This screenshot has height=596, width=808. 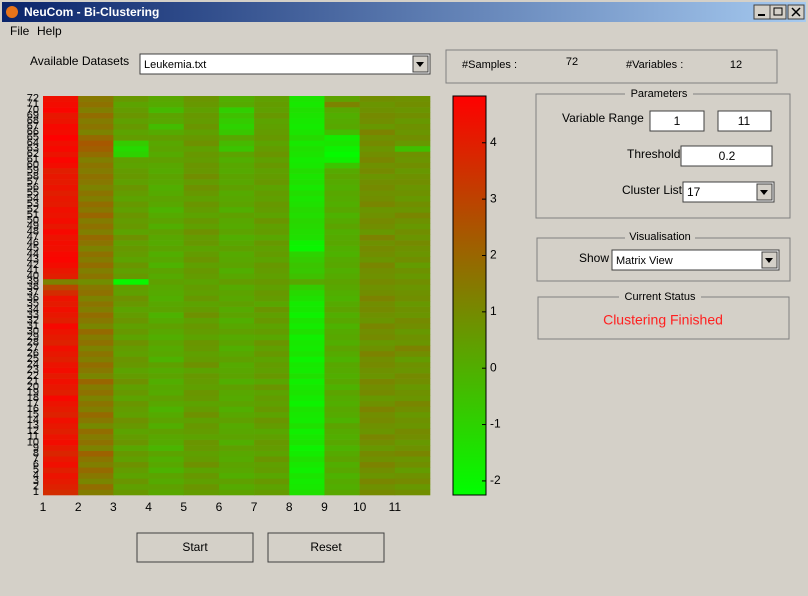 I want to click on y-tick-label: 23, so click(x=33, y=370).